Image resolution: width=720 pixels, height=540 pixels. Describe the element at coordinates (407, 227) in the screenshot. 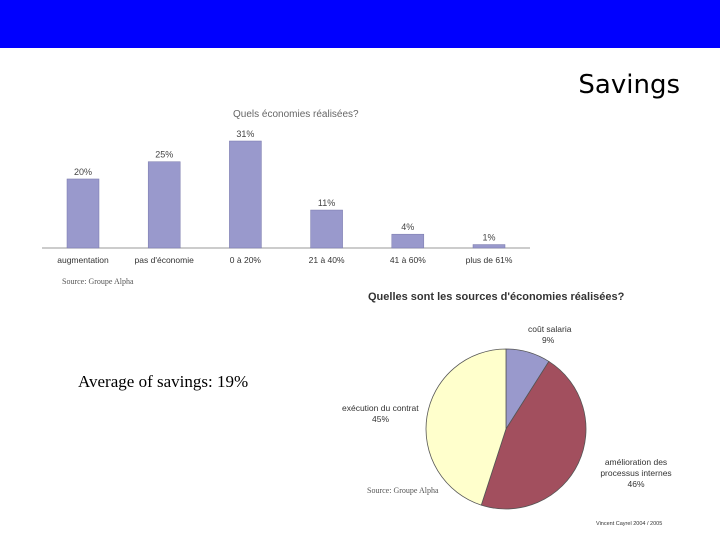

I see `bar-data-label: 4%` at that location.